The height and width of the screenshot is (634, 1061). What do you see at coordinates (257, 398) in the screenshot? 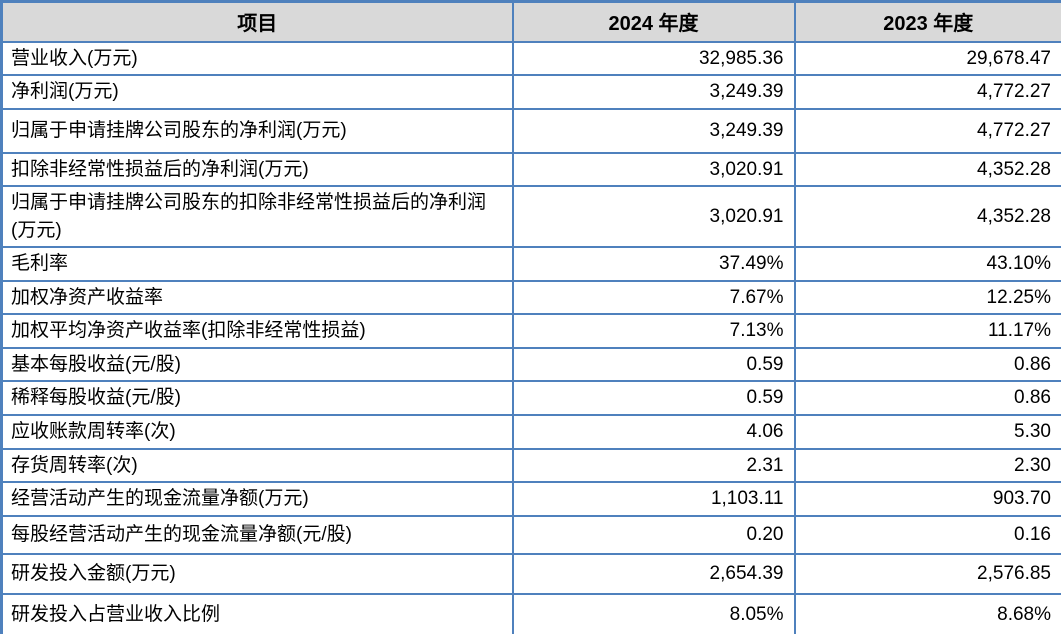
I see `item-label-cell: 稀释每股收益(元/股)` at bounding box center [257, 398].